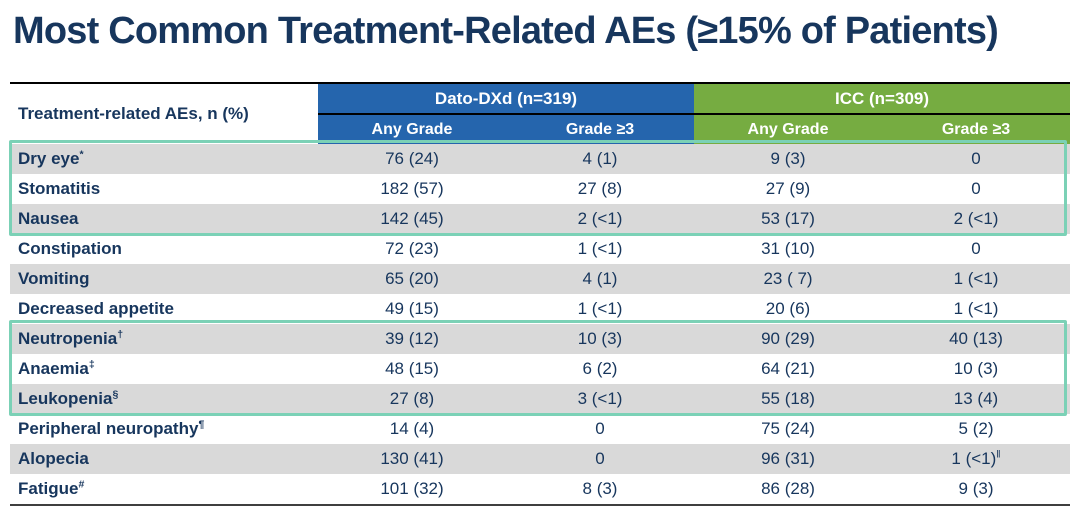 The width and height of the screenshot is (1080, 514). I want to click on footnote-marker: §, so click(115, 394).